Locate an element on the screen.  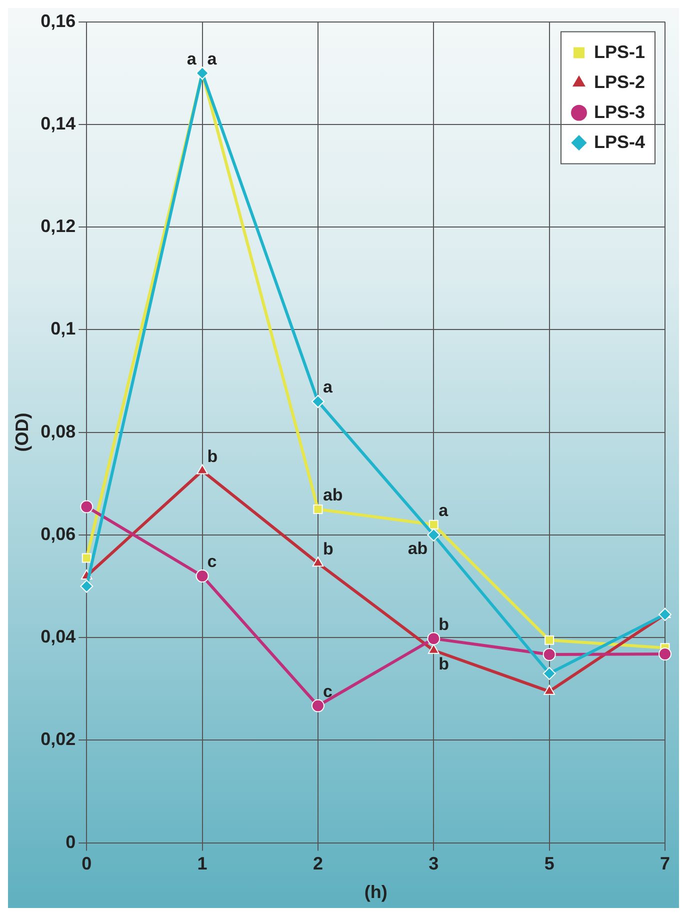
y-tick-label: 0,06 is located at coordinates (58, 534).